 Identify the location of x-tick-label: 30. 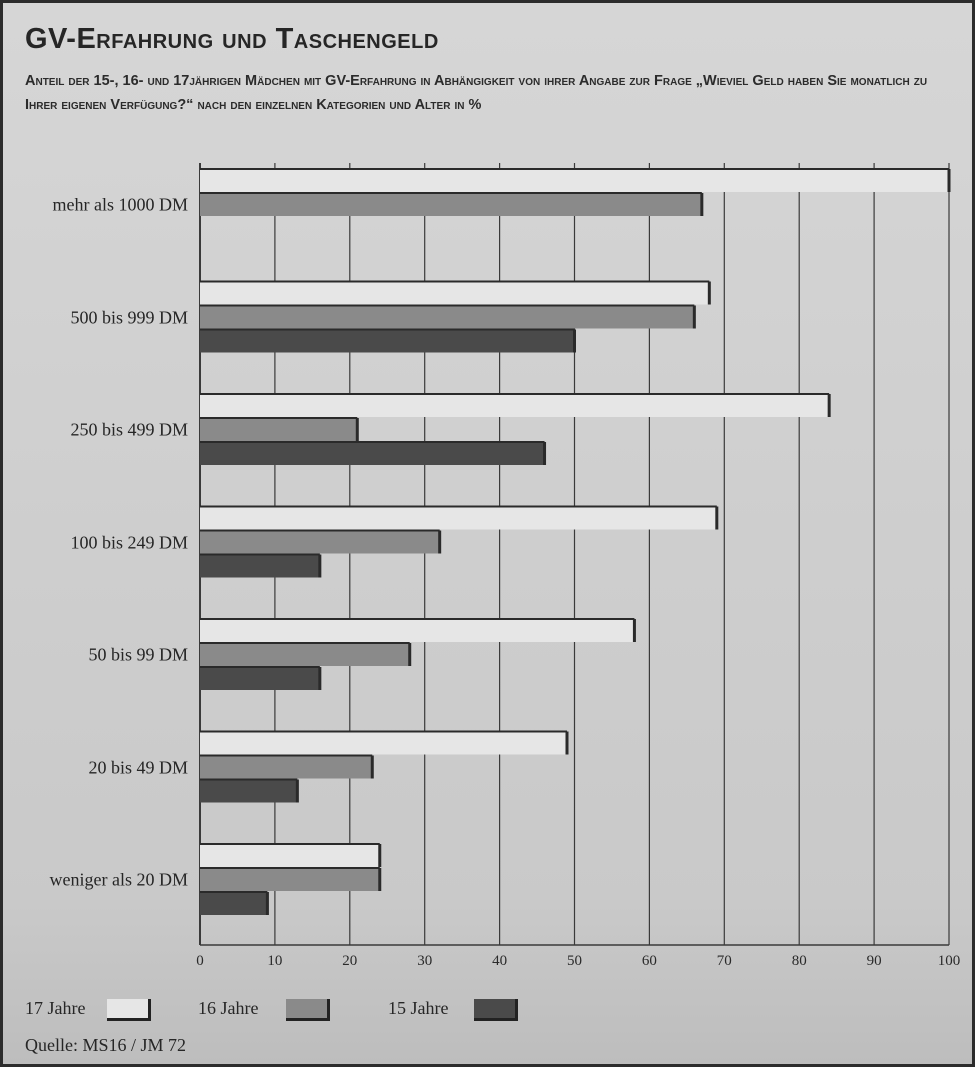
(425, 961).